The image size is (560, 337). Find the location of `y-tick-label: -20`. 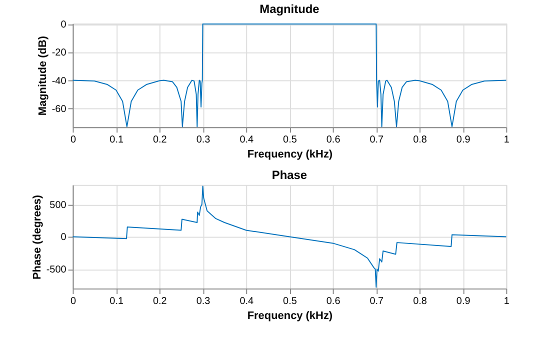

y-tick-label: -20 is located at coordinates (59, 53).